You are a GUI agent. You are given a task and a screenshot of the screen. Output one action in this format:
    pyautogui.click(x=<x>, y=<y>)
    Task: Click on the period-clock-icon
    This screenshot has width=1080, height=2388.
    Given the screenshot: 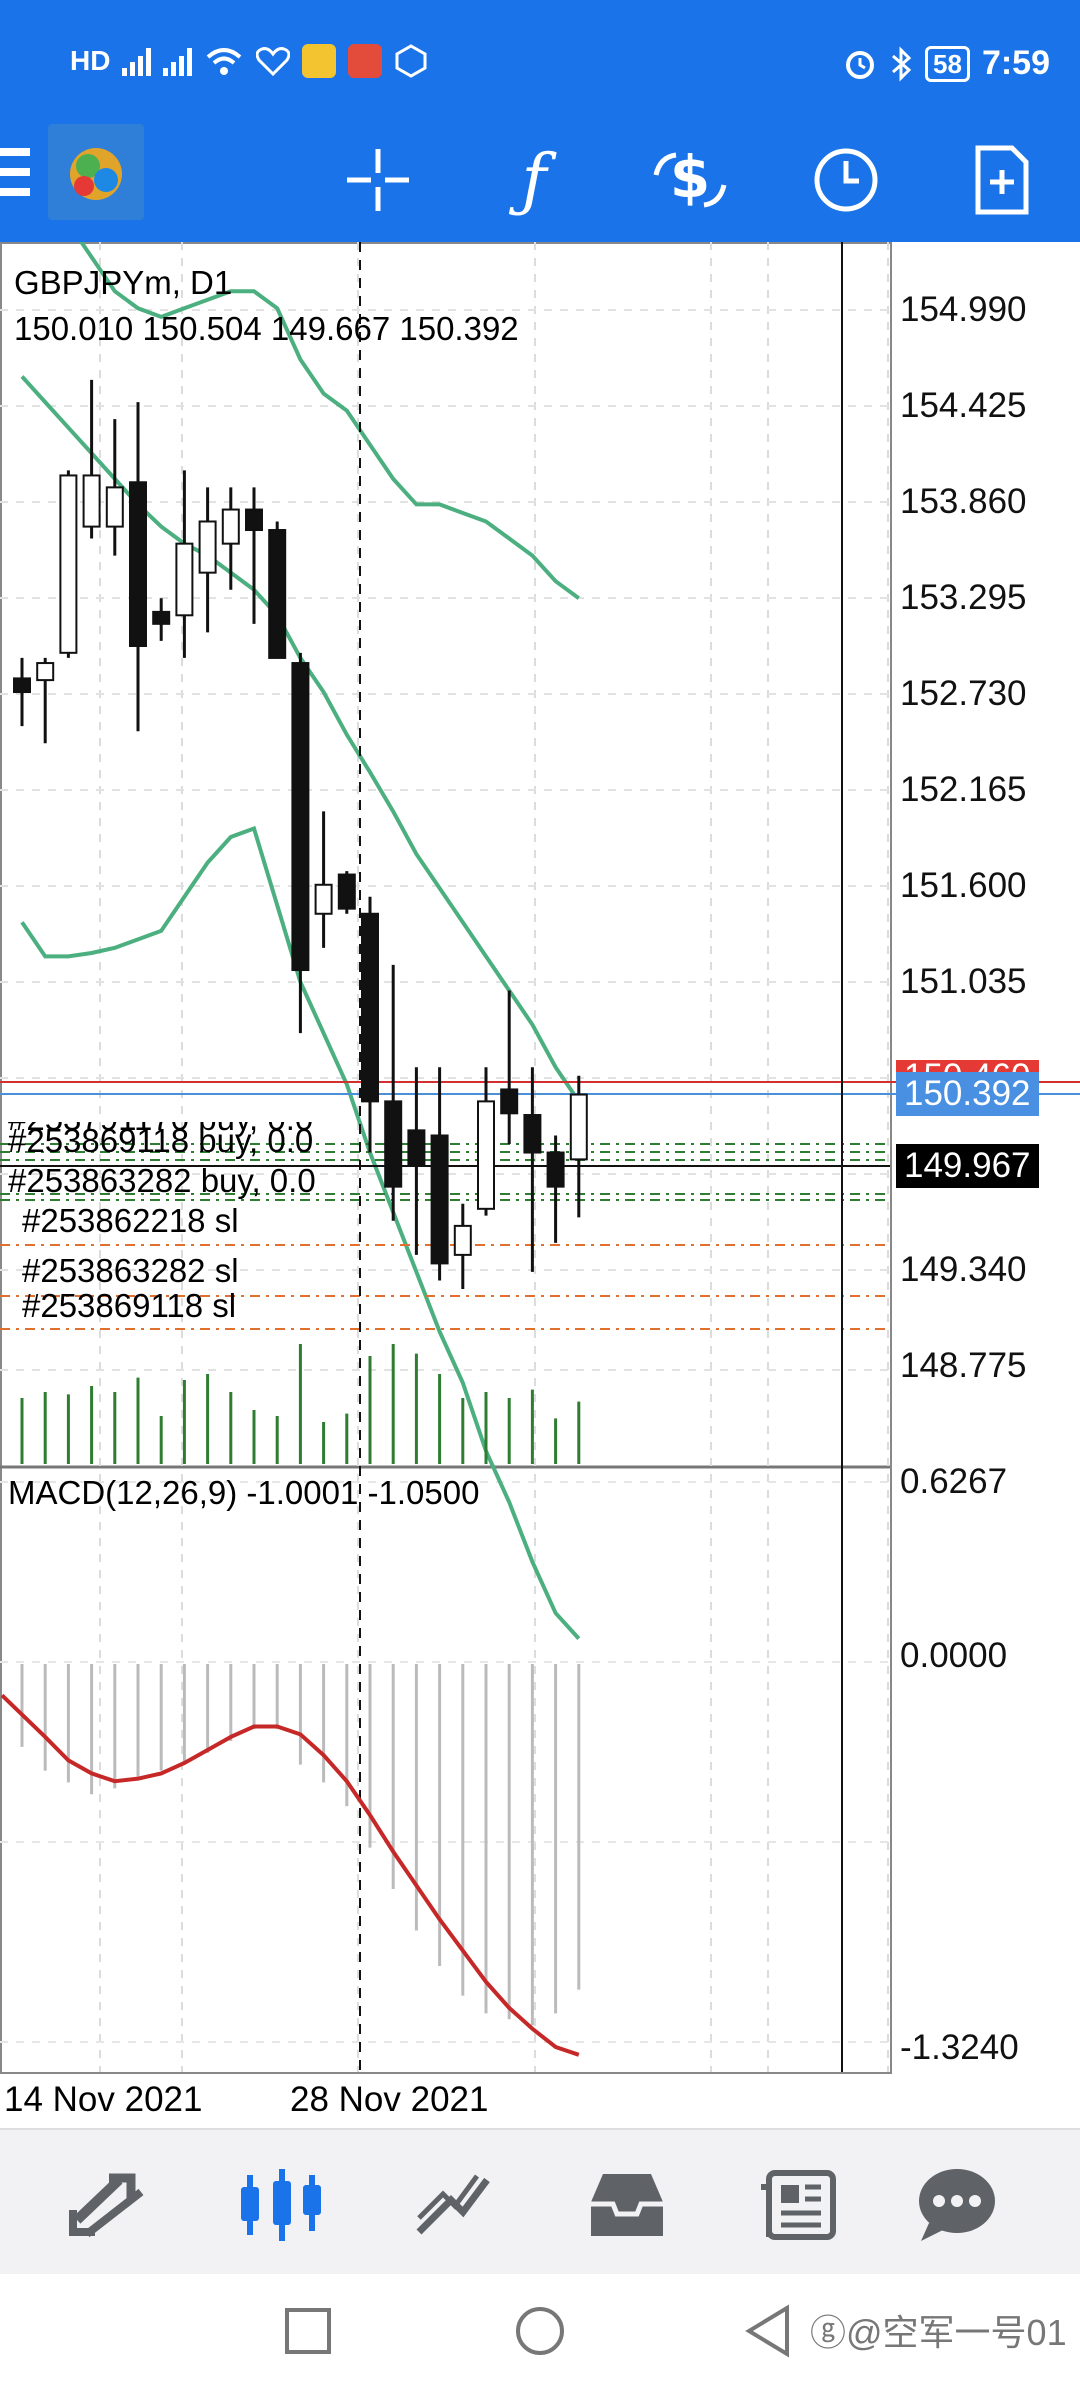 What is the action you would take?
    pyautogui.click(x=846, y=180)
    